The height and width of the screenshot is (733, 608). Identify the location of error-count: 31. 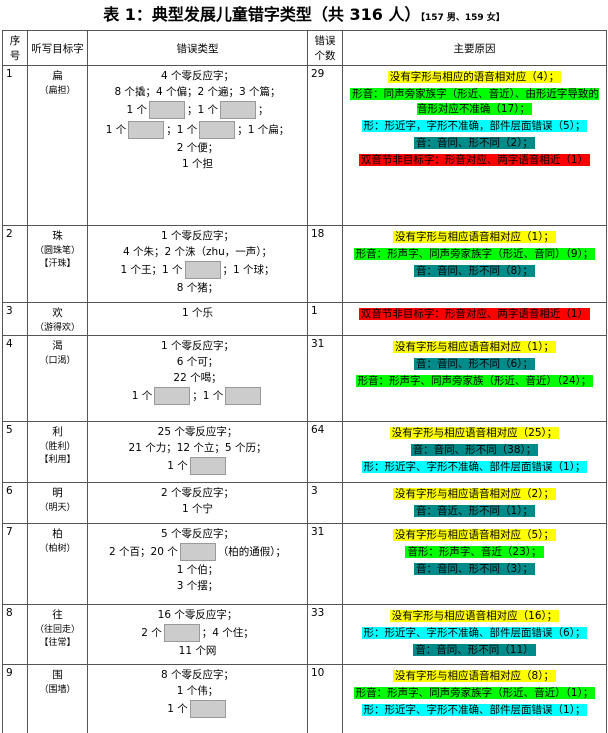
(325, 564).